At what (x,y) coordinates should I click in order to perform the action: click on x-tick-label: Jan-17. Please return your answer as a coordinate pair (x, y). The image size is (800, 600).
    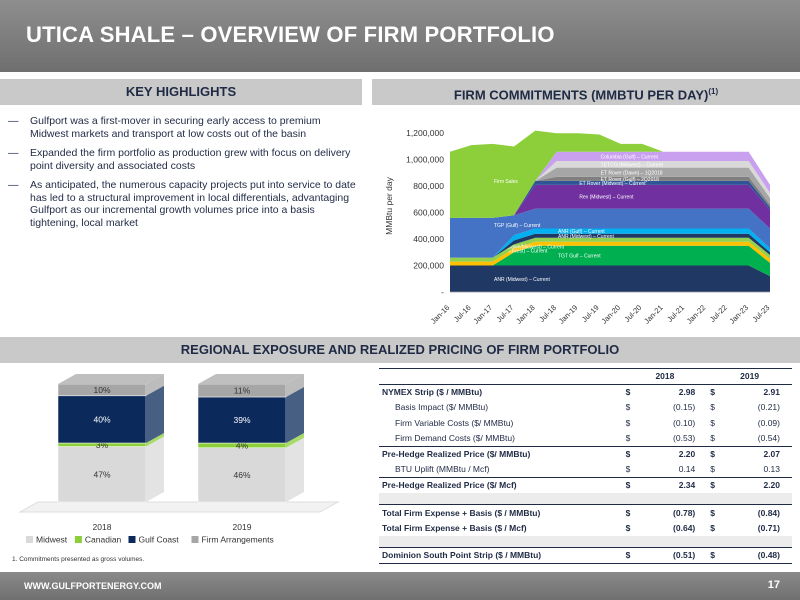
    Looking at the image, I should click on (482, 314).